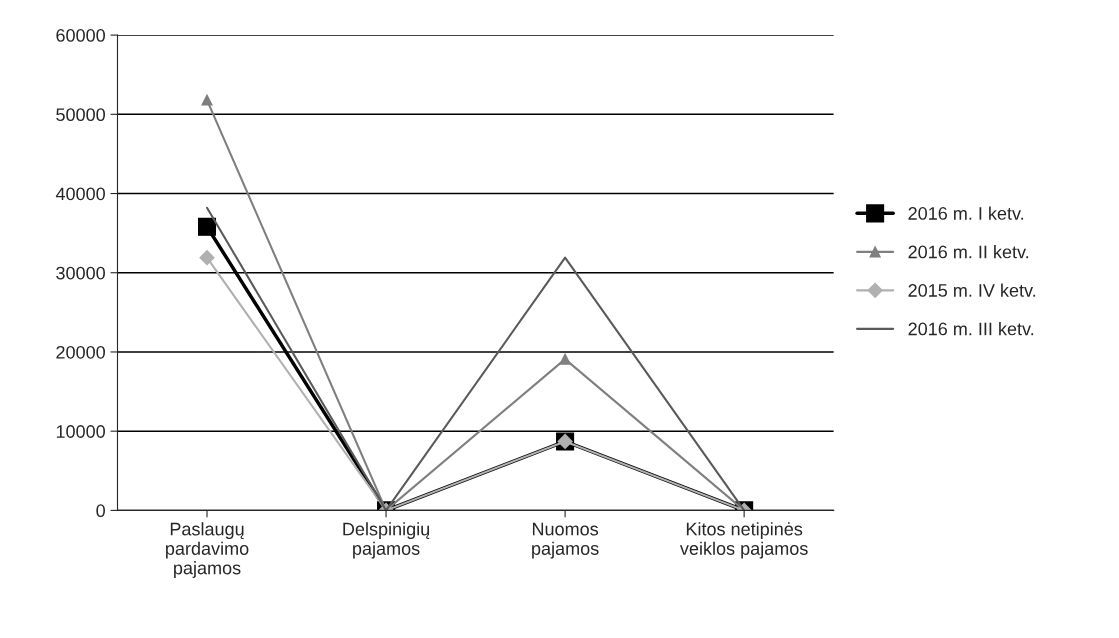 This screenshot has height=638, width=1119. What do you see at coordinates (80, 194) in the screenshot?
I see `y-tick-label: 40000` at bounding box center [80, 194].